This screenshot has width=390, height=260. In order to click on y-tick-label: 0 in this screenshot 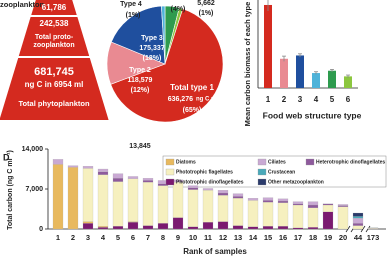, I will do `click(41, 229)`.